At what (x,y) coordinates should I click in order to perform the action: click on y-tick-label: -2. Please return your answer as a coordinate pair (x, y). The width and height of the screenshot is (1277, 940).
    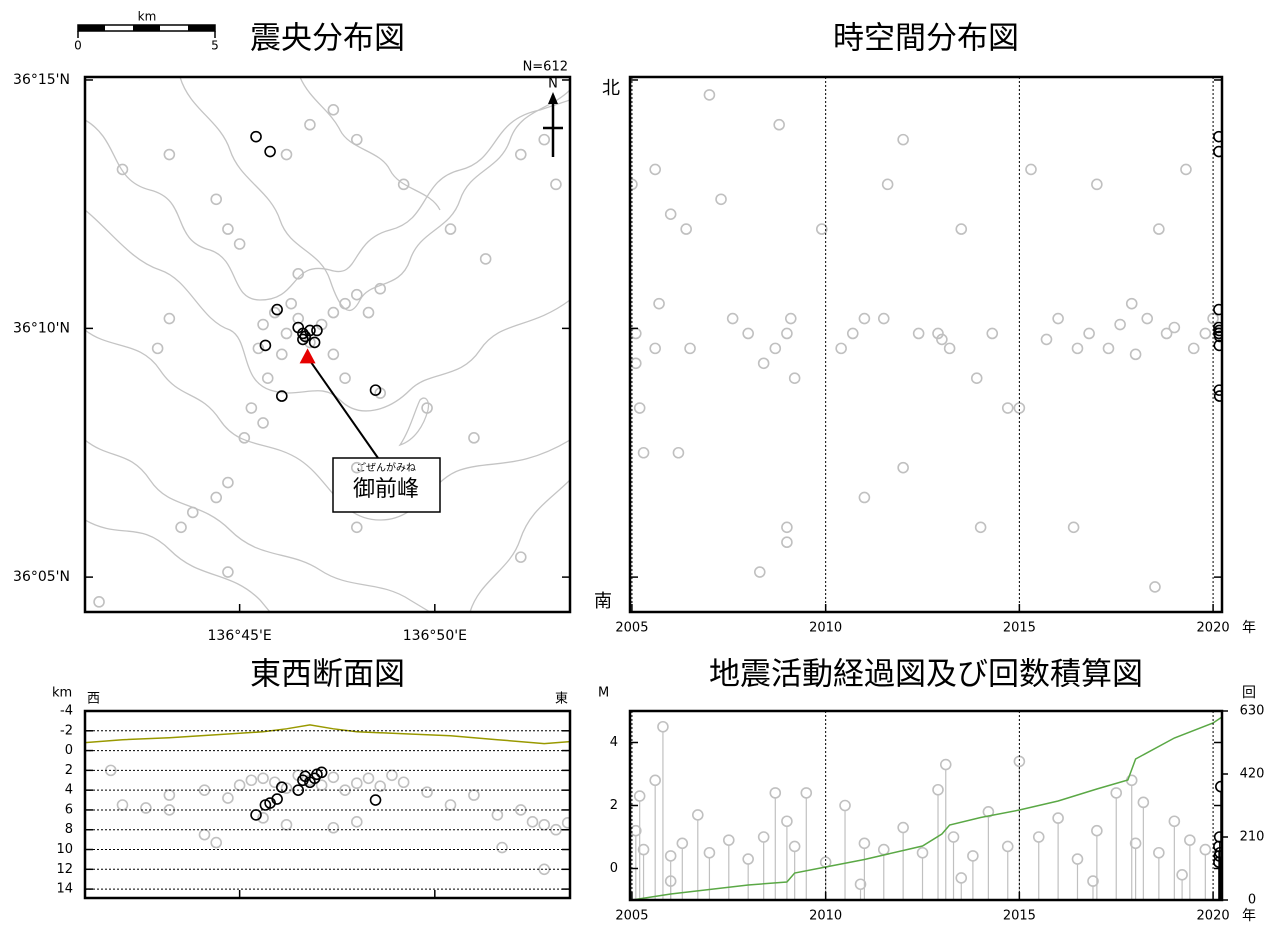
    Looking at the image, I should click on (66, 730).